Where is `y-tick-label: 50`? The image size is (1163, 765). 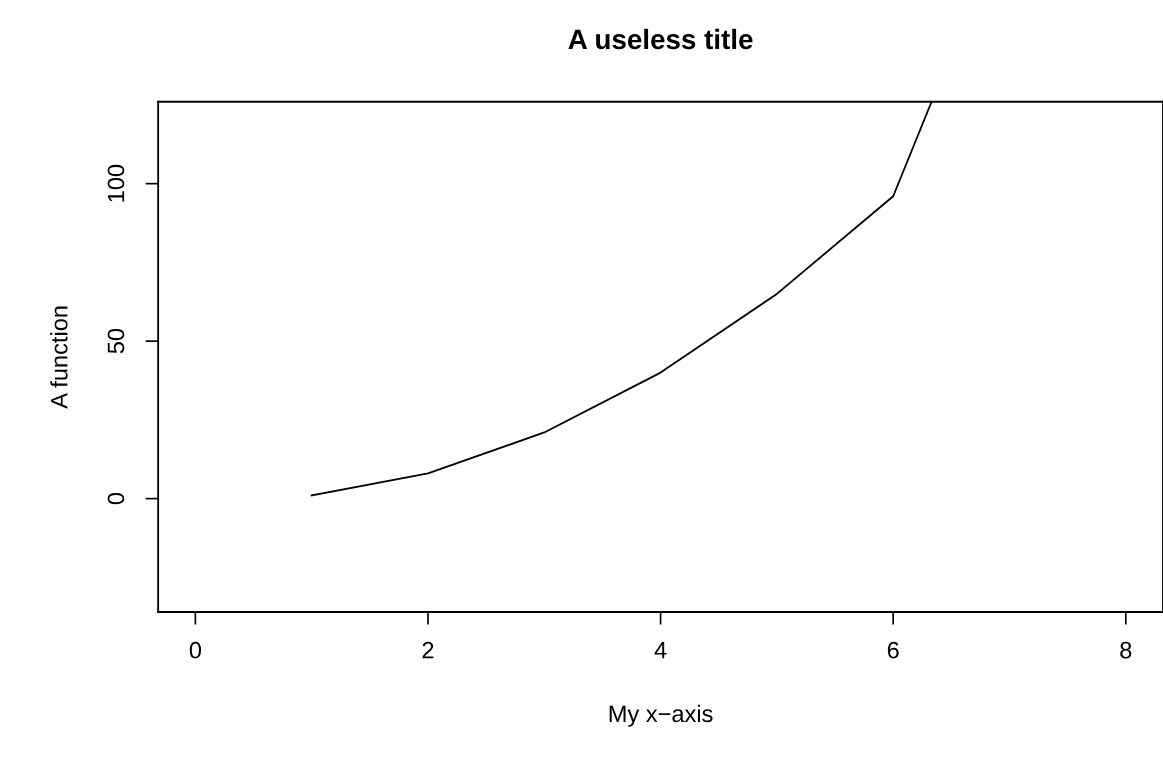
y-tick-label: 50 is located at coordinates (116, 341).